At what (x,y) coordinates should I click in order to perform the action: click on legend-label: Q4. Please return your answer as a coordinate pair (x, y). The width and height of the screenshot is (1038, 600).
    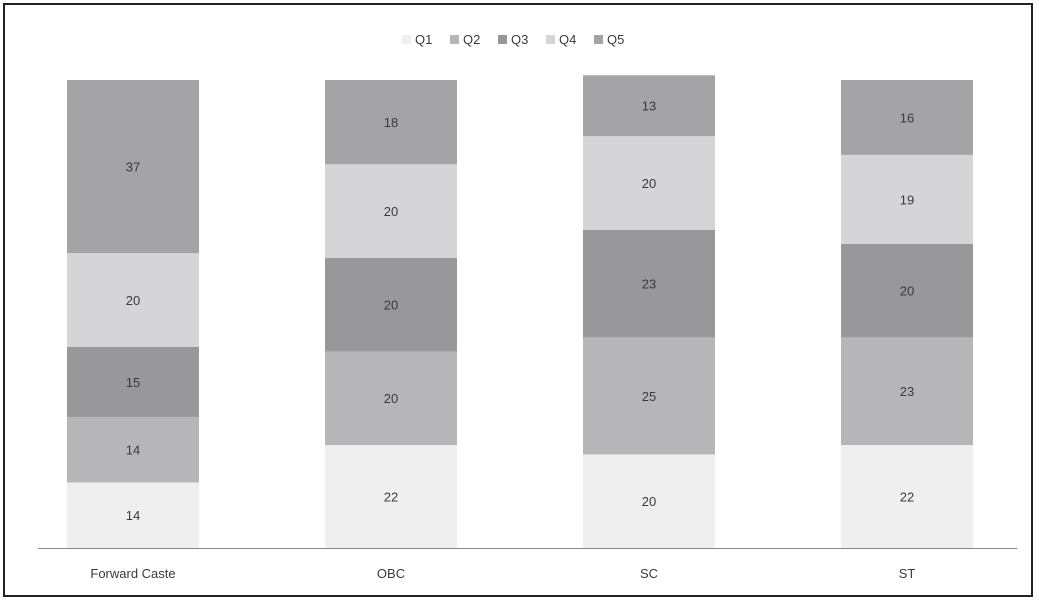
    Looking at the image, I should click on (567, 39).